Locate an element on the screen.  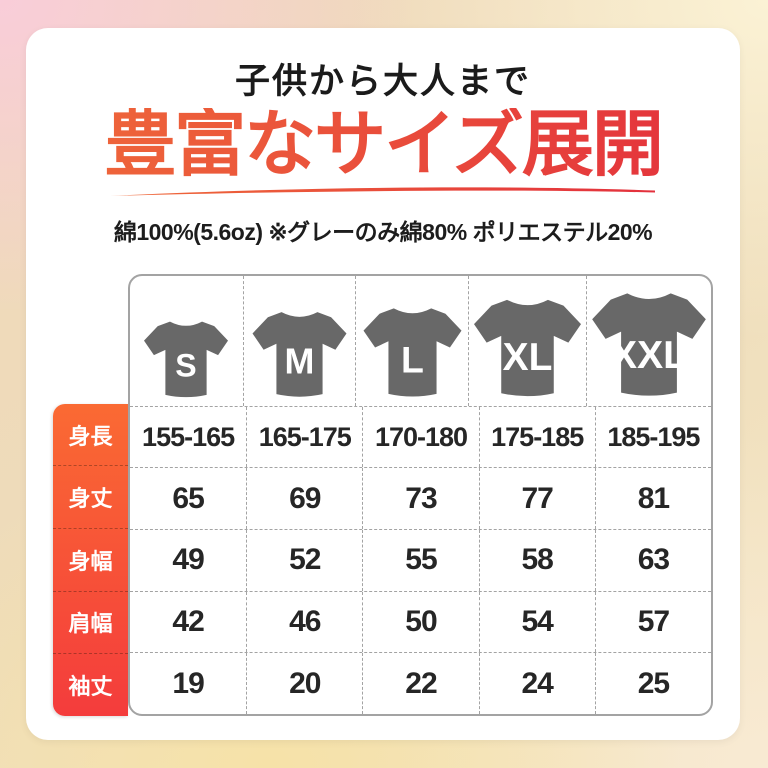
table-cell-r3-c2: 50 is located at coordinates (420, 622).